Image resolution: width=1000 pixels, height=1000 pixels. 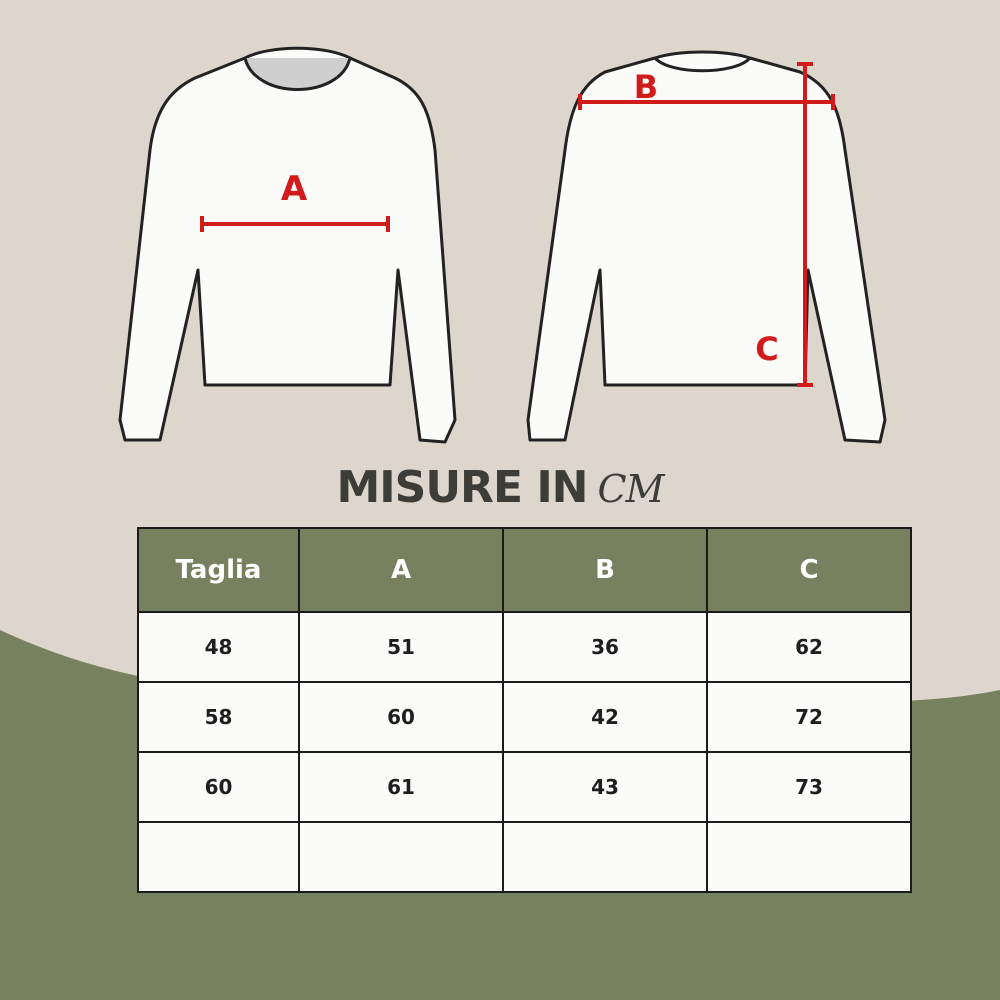 What do you see at coordinates (294, 189) in the screenshot?
I see `label-a: A` at bounding box center [294, 189].